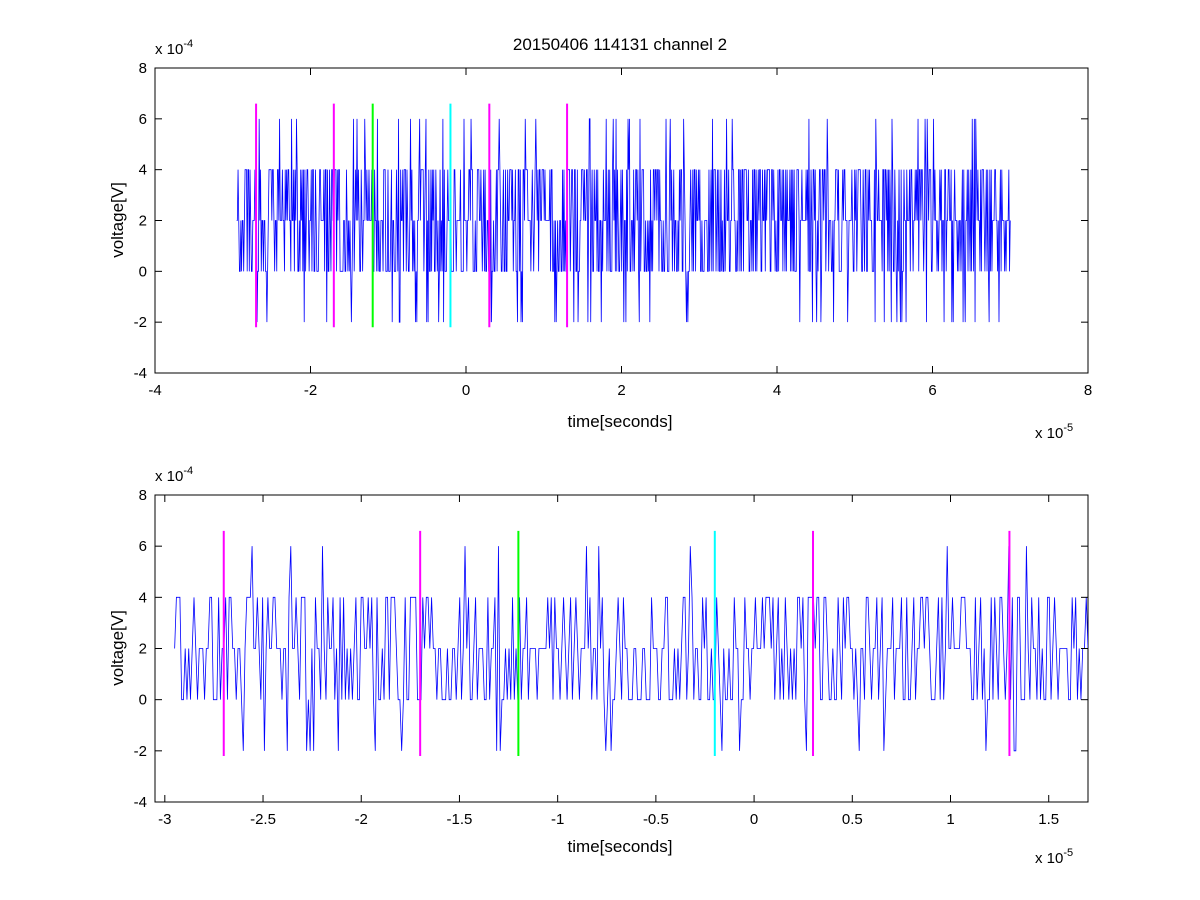 The image size is (1200, 900). Describe the element at coordinates (1048, 819) in the screenshot. I see `x-tick-label: 1.5` at that location.